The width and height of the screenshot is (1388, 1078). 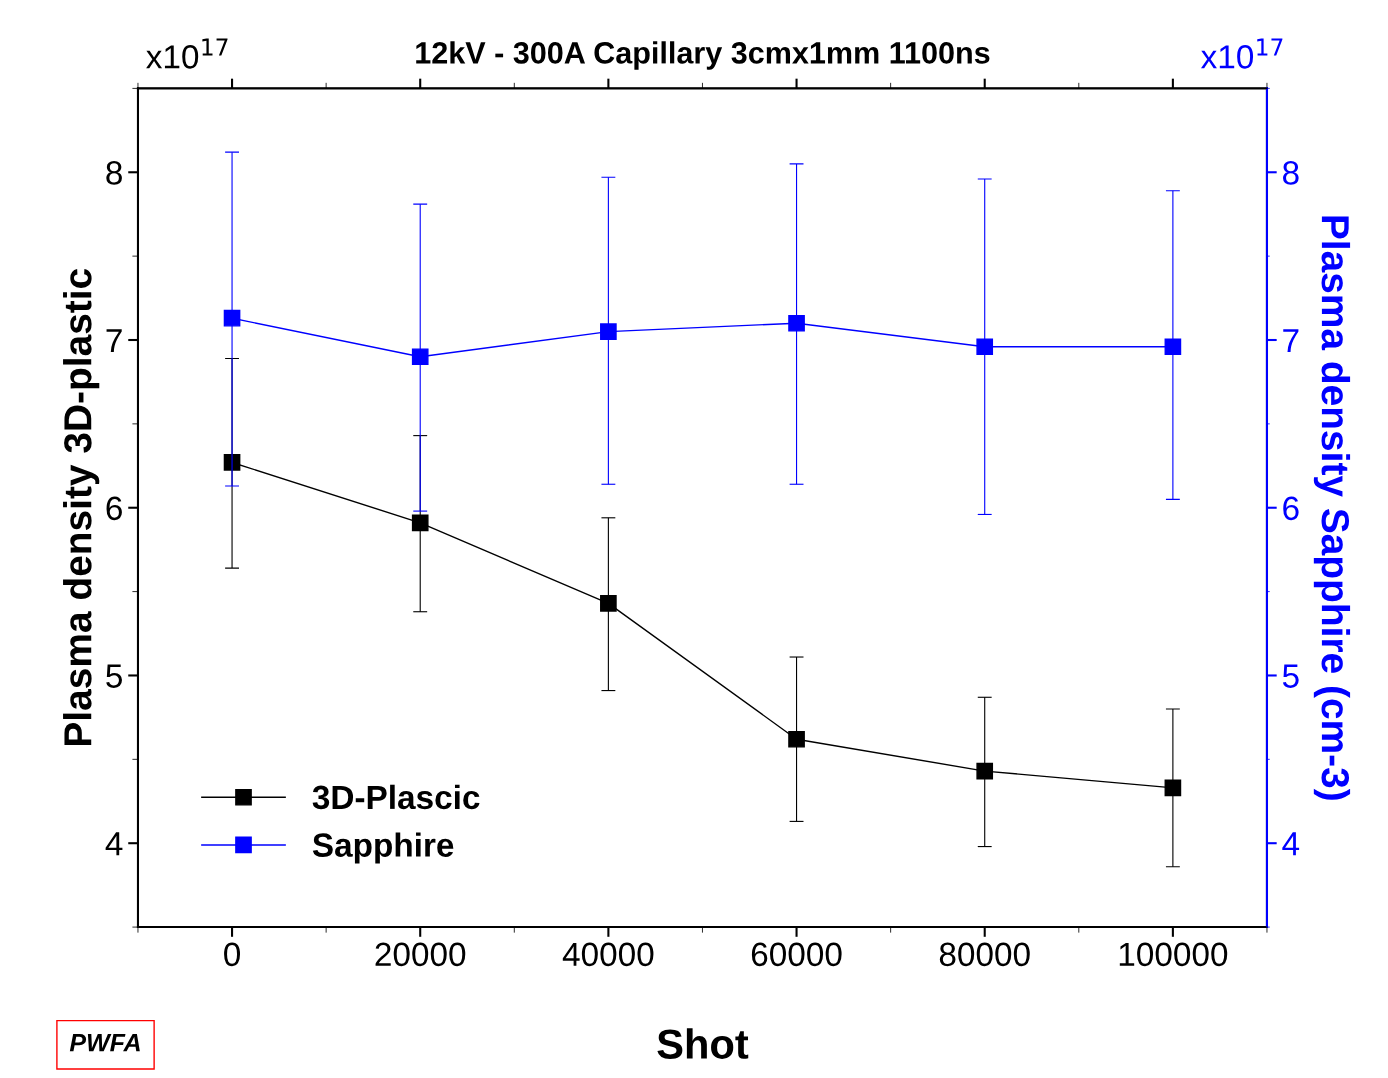 I want to click on y-tick-label: 5, so click(x=114, y=676).